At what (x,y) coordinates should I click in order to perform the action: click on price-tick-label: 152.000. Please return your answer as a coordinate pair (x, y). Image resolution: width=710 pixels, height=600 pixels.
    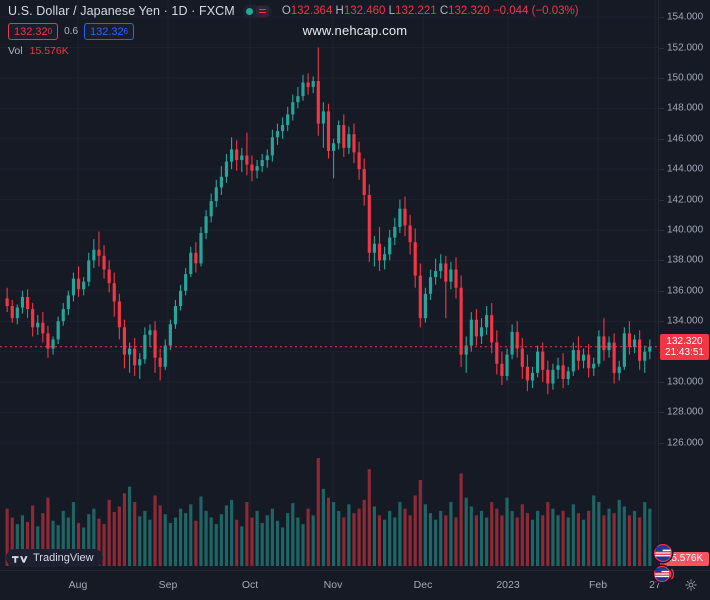
    Looking at the image, I should click on (685, 48).